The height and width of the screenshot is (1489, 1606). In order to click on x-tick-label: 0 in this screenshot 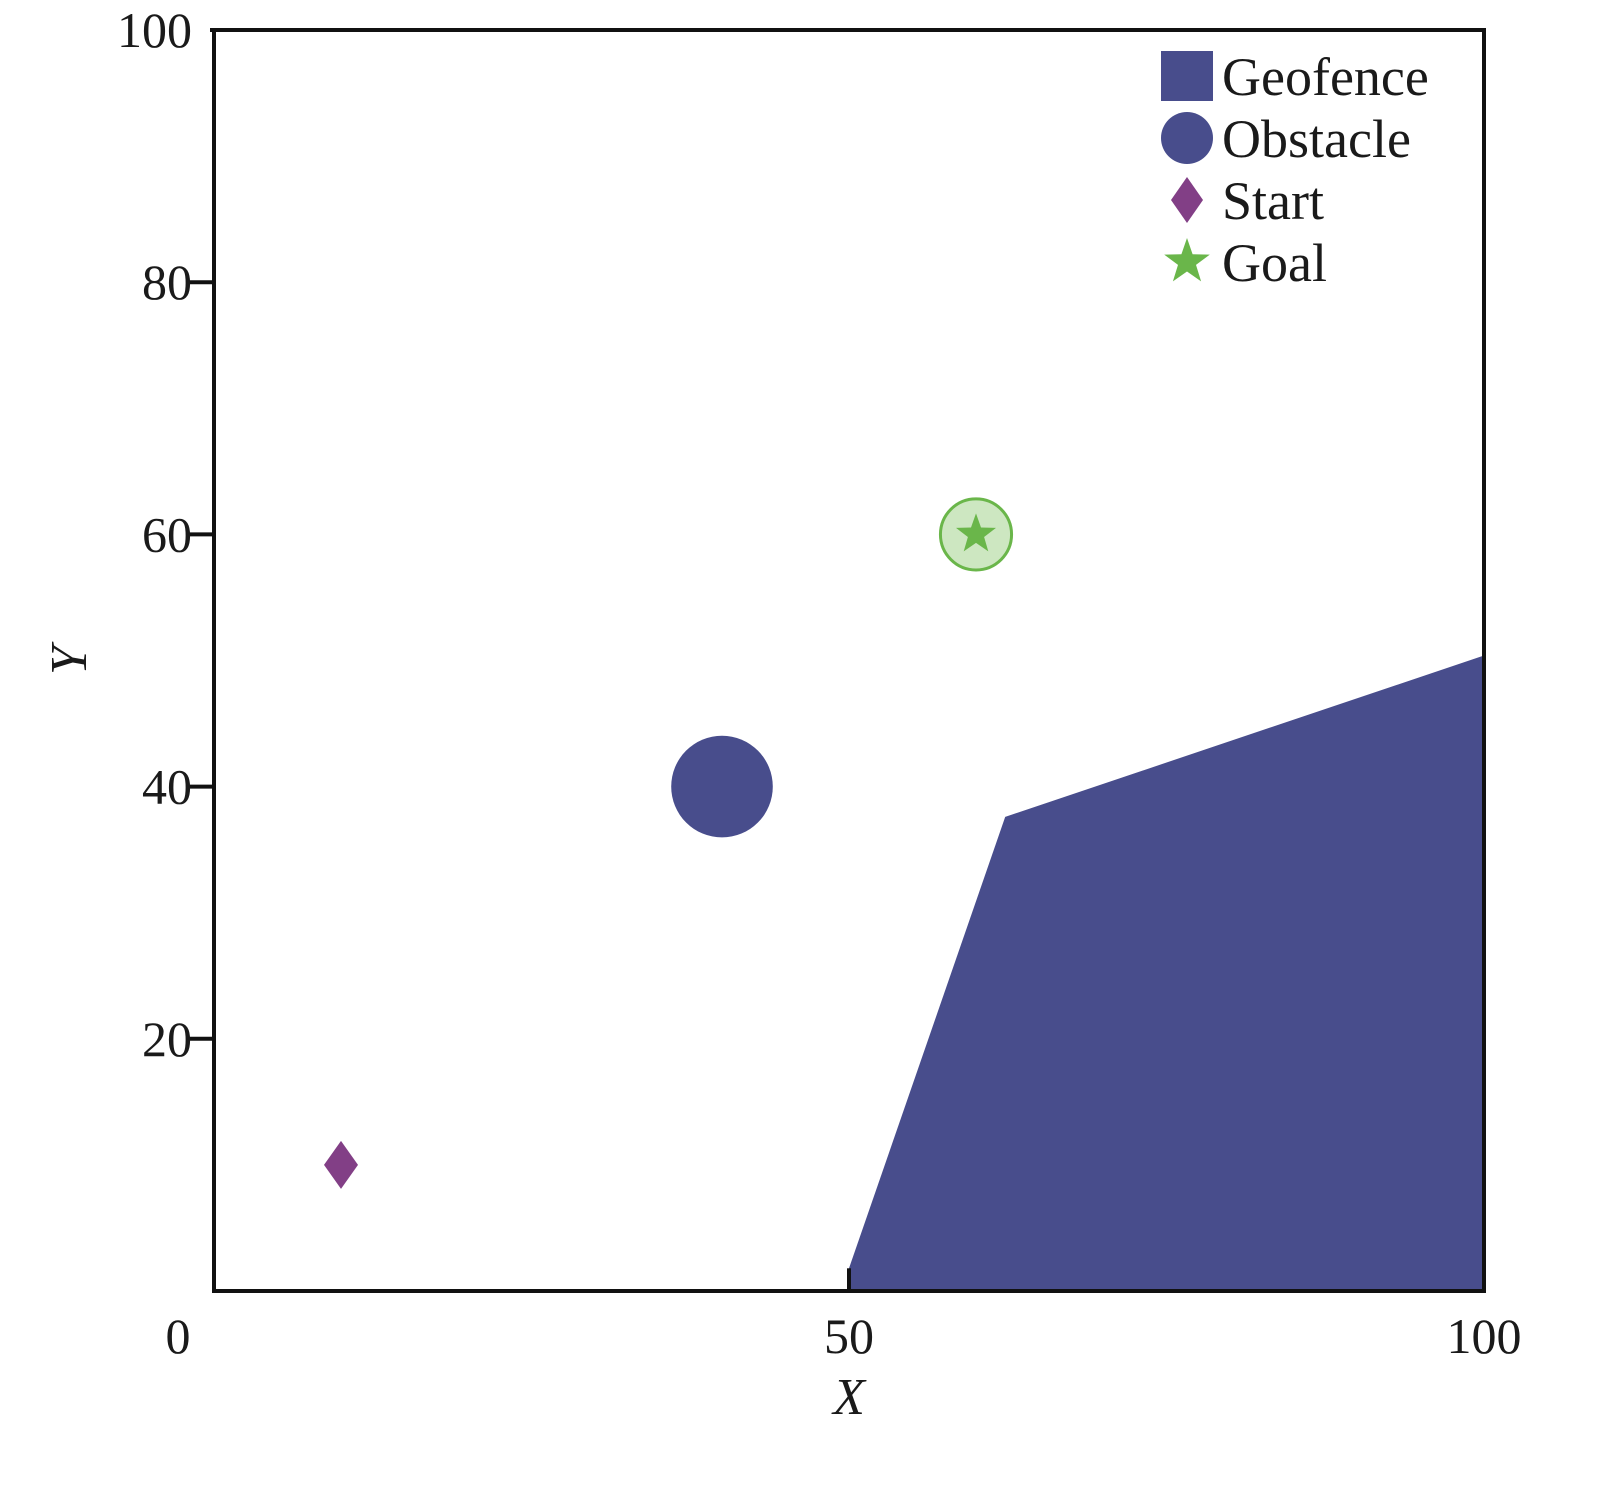, I will do `click(178, 1336)`.